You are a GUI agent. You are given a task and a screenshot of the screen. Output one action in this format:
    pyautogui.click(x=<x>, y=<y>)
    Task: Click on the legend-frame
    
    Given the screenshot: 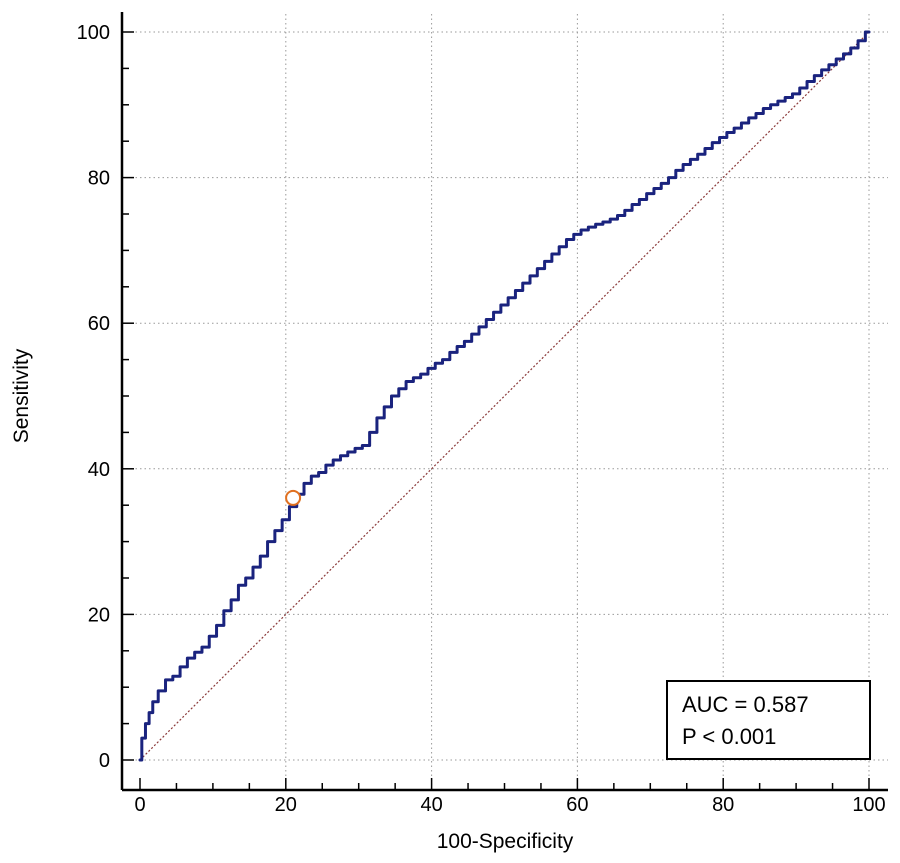 What is the action you would take?
    pyautogui.click(x=768, y=720)
    